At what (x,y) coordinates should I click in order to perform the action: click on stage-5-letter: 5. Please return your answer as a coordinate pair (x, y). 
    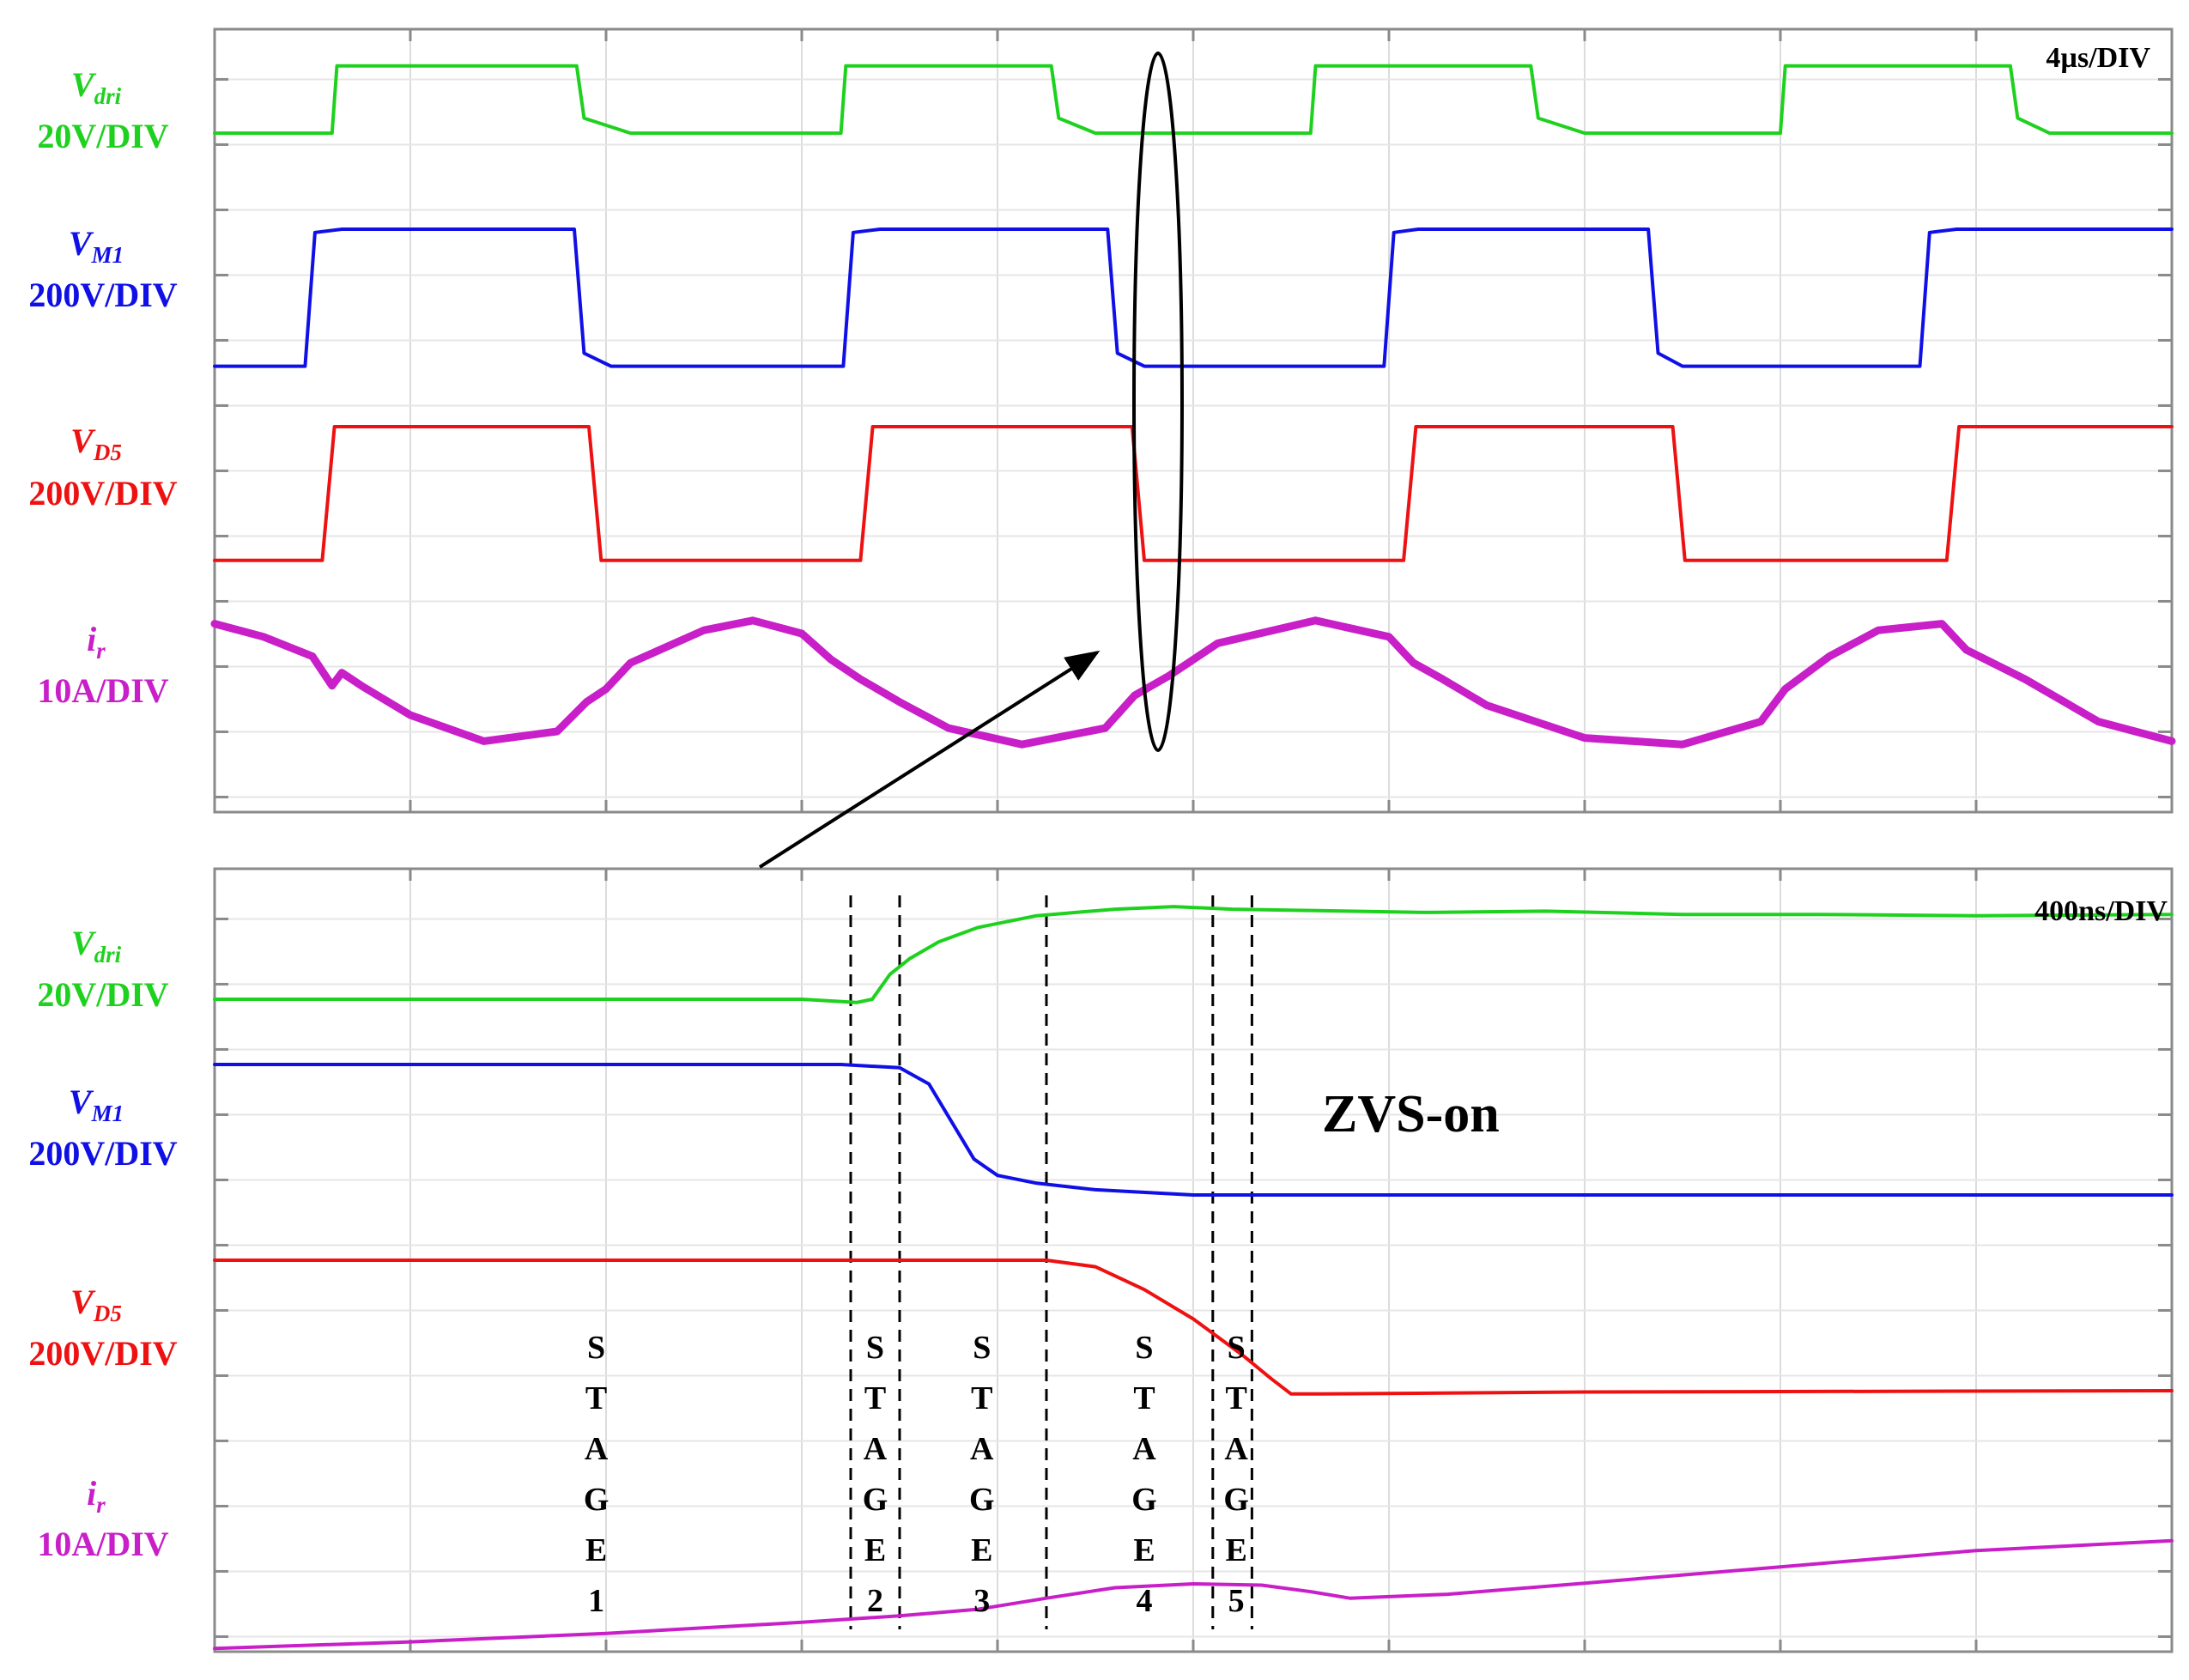
    Looking at the image, I should click on (1236, 1601).